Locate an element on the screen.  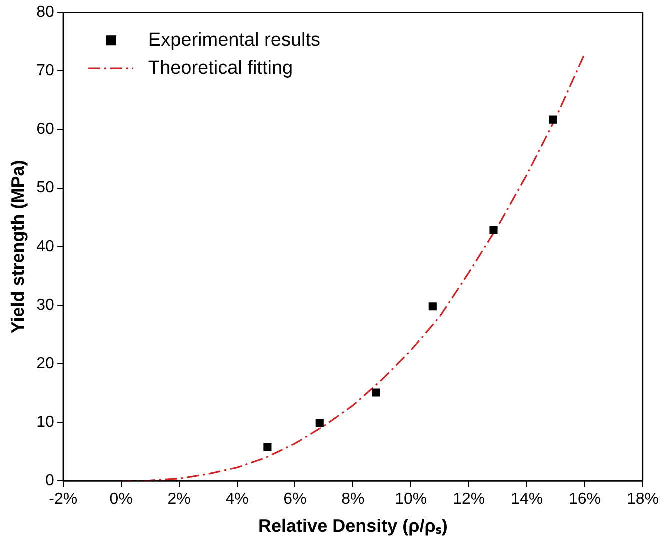
x-tick-label: 0% is located at coordinates (121, 499).